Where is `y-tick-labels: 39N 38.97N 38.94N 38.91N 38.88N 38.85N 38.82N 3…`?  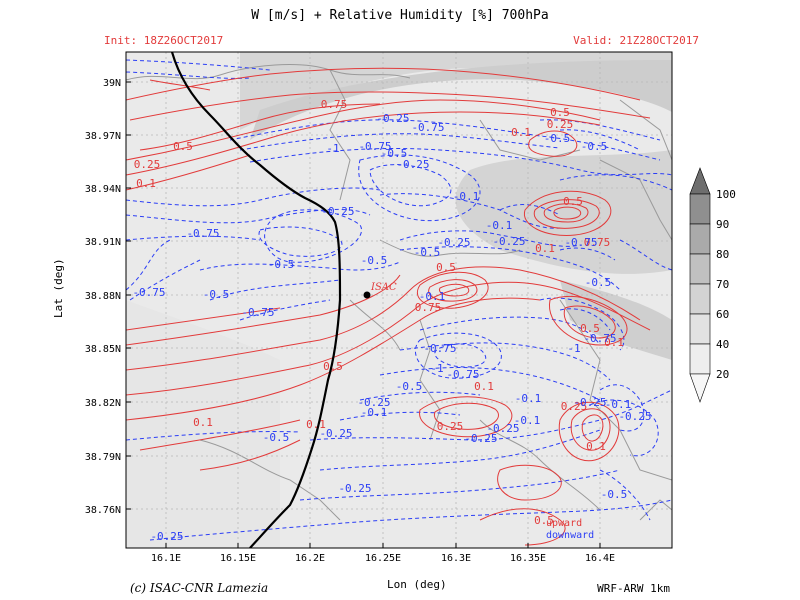 y-tick-labels: 39N 38.97N 38.94N 38.91N 38.88N 38.85N 38.82N 3… is located at coordinates (103, 297).